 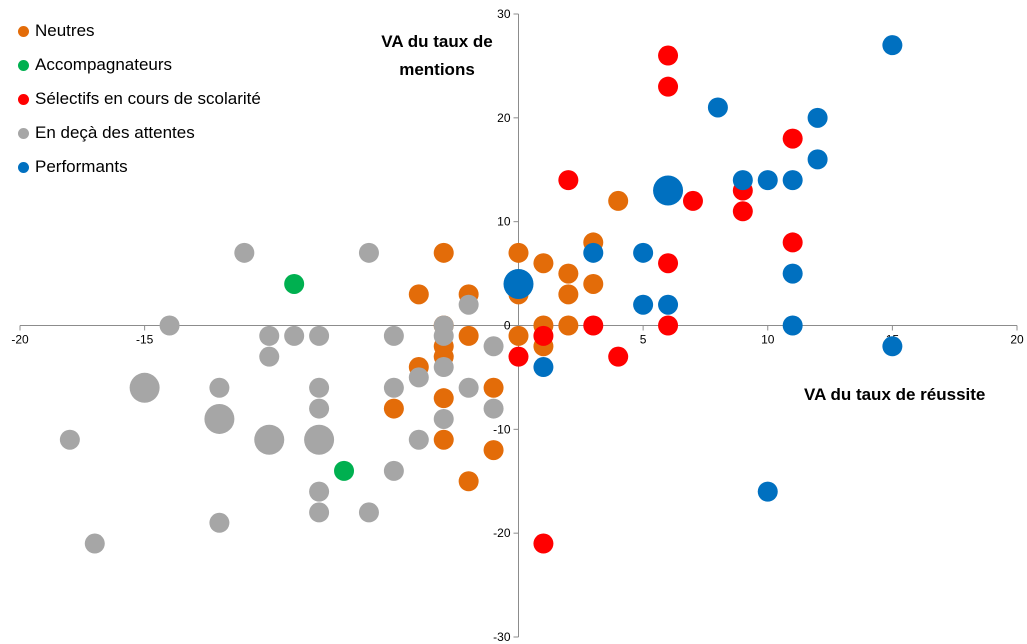 I want to click on y-tick-label: -20, so click(x=502, y=533).